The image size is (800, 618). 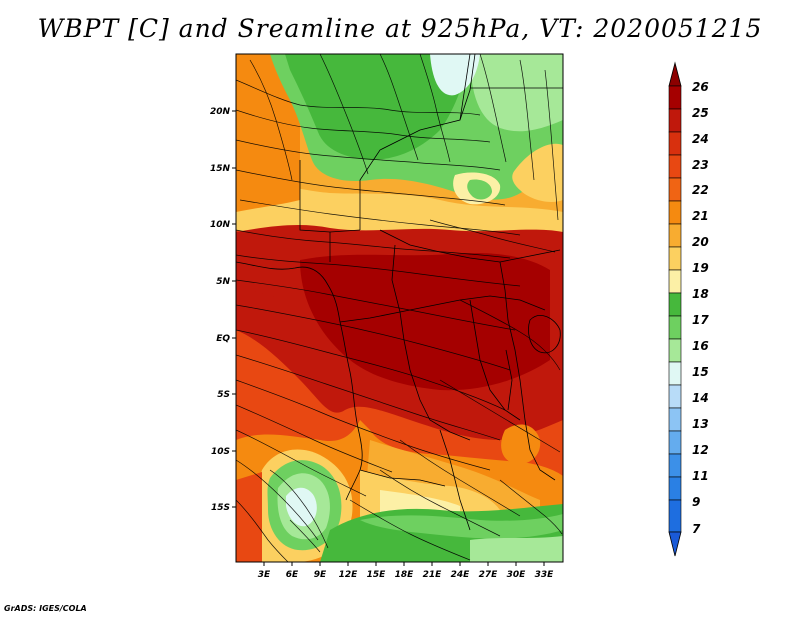 I want to click on lon-tick-label: 21E, so click(x=433, y=575).